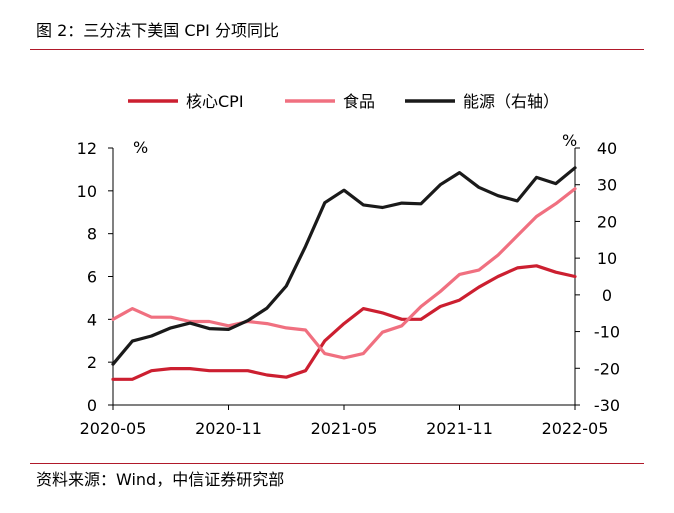 The image size is (674, 513). What do you see at coordinates (87, 191) in the screenshot?
I see `left-tick-label: 10` at bounding box center [87, 191].